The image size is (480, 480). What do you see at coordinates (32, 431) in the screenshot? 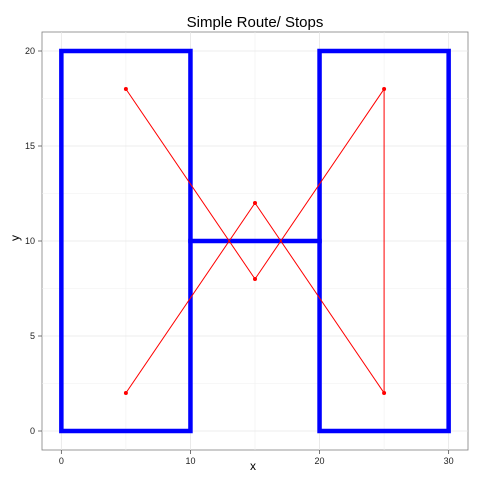
I see `y-tick-label: 0` at bounding box center [32, 431].